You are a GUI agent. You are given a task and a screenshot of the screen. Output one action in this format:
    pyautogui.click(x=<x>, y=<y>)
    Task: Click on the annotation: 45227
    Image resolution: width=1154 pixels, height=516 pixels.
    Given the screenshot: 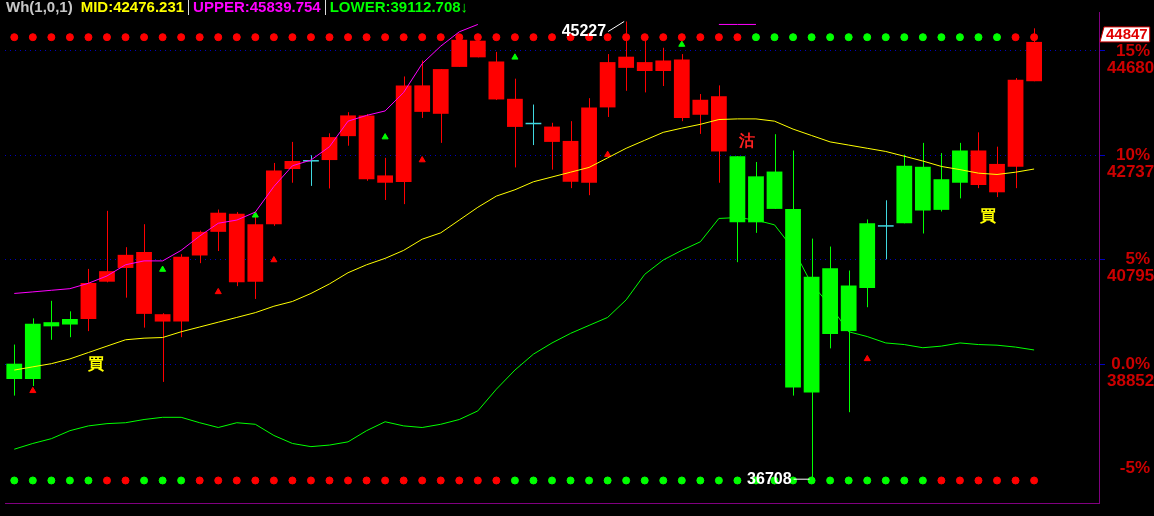 What is the action you would take?
    pyautogui.click(x=584, y=30)
    